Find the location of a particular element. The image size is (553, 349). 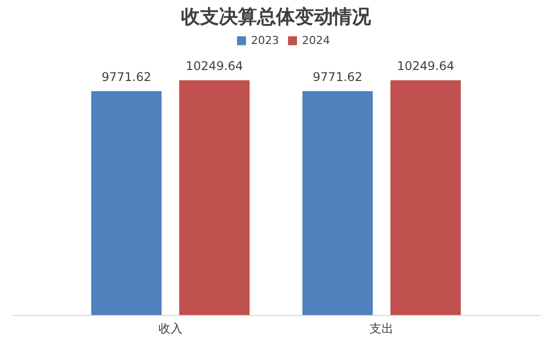

x-tick-label: 支出 is located at coordinates (382, 329).